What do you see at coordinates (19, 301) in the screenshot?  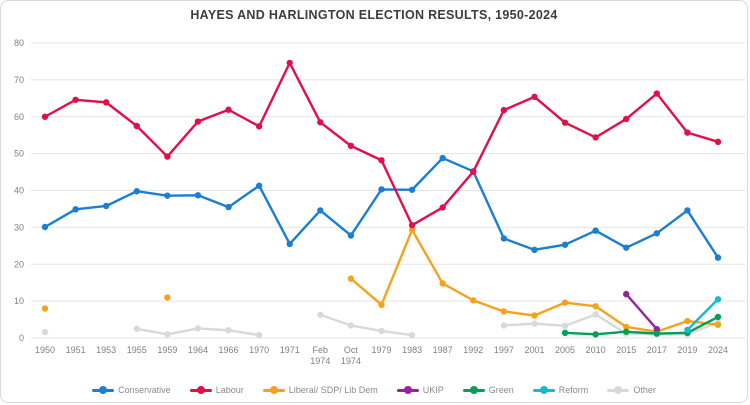 I see `y-tick-label: 10` at bounding box center [19, 301].